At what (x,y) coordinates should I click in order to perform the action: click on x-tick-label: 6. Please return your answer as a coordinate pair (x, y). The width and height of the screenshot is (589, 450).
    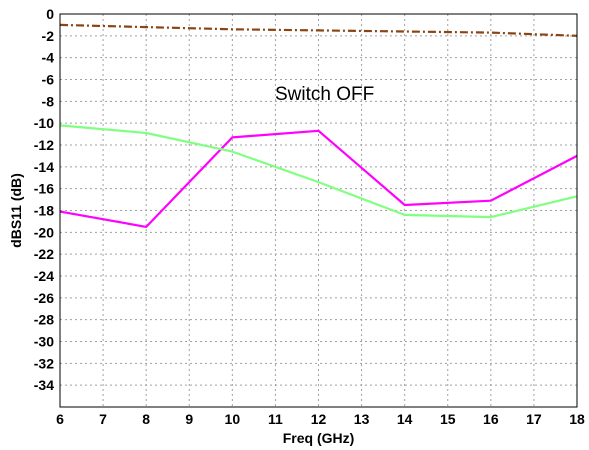
    Looking at the image, I should click on (60, 419).